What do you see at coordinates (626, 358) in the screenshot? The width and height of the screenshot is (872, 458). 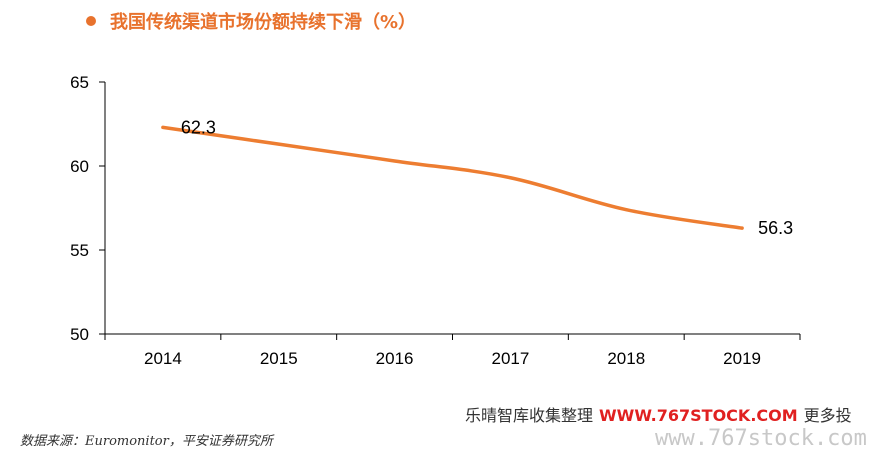 I see `x-tick-label: 2018` at bounding box center [626, 358].